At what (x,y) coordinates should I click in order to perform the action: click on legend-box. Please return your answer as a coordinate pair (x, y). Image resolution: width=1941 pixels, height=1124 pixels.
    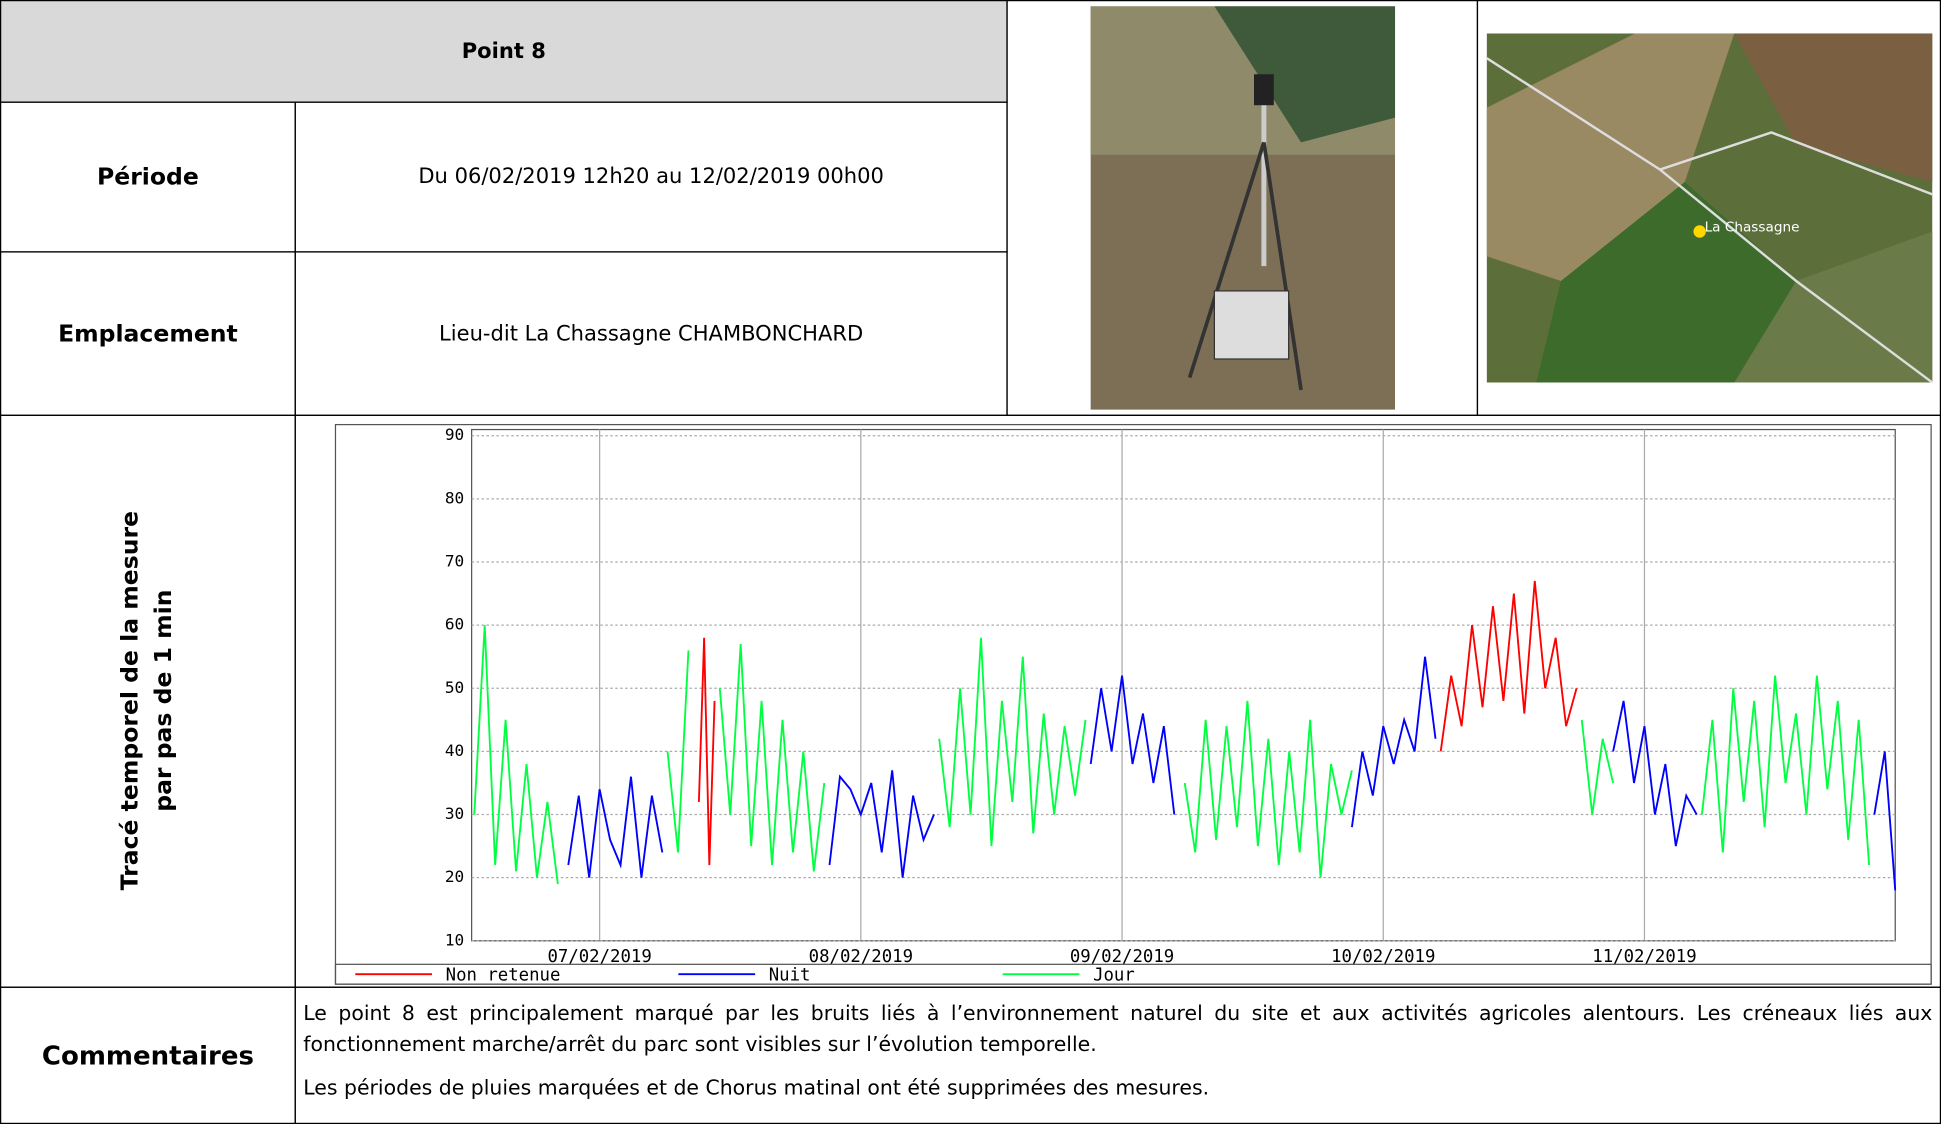
    Looking at the image, I should click on (1133, 974).